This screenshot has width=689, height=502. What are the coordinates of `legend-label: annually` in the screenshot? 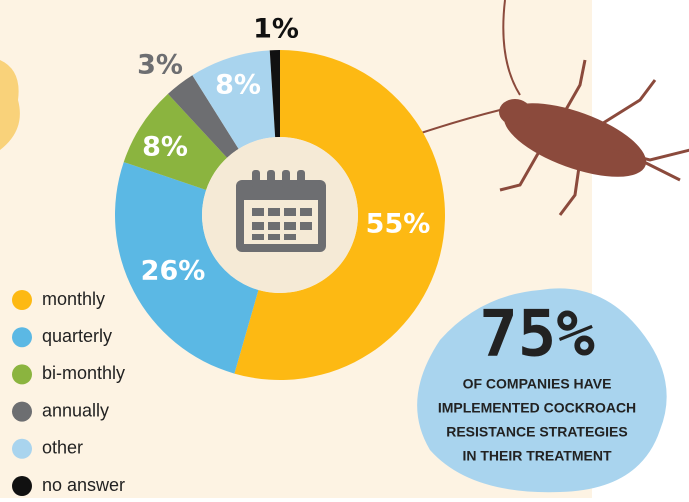 It's located at (75, 410).